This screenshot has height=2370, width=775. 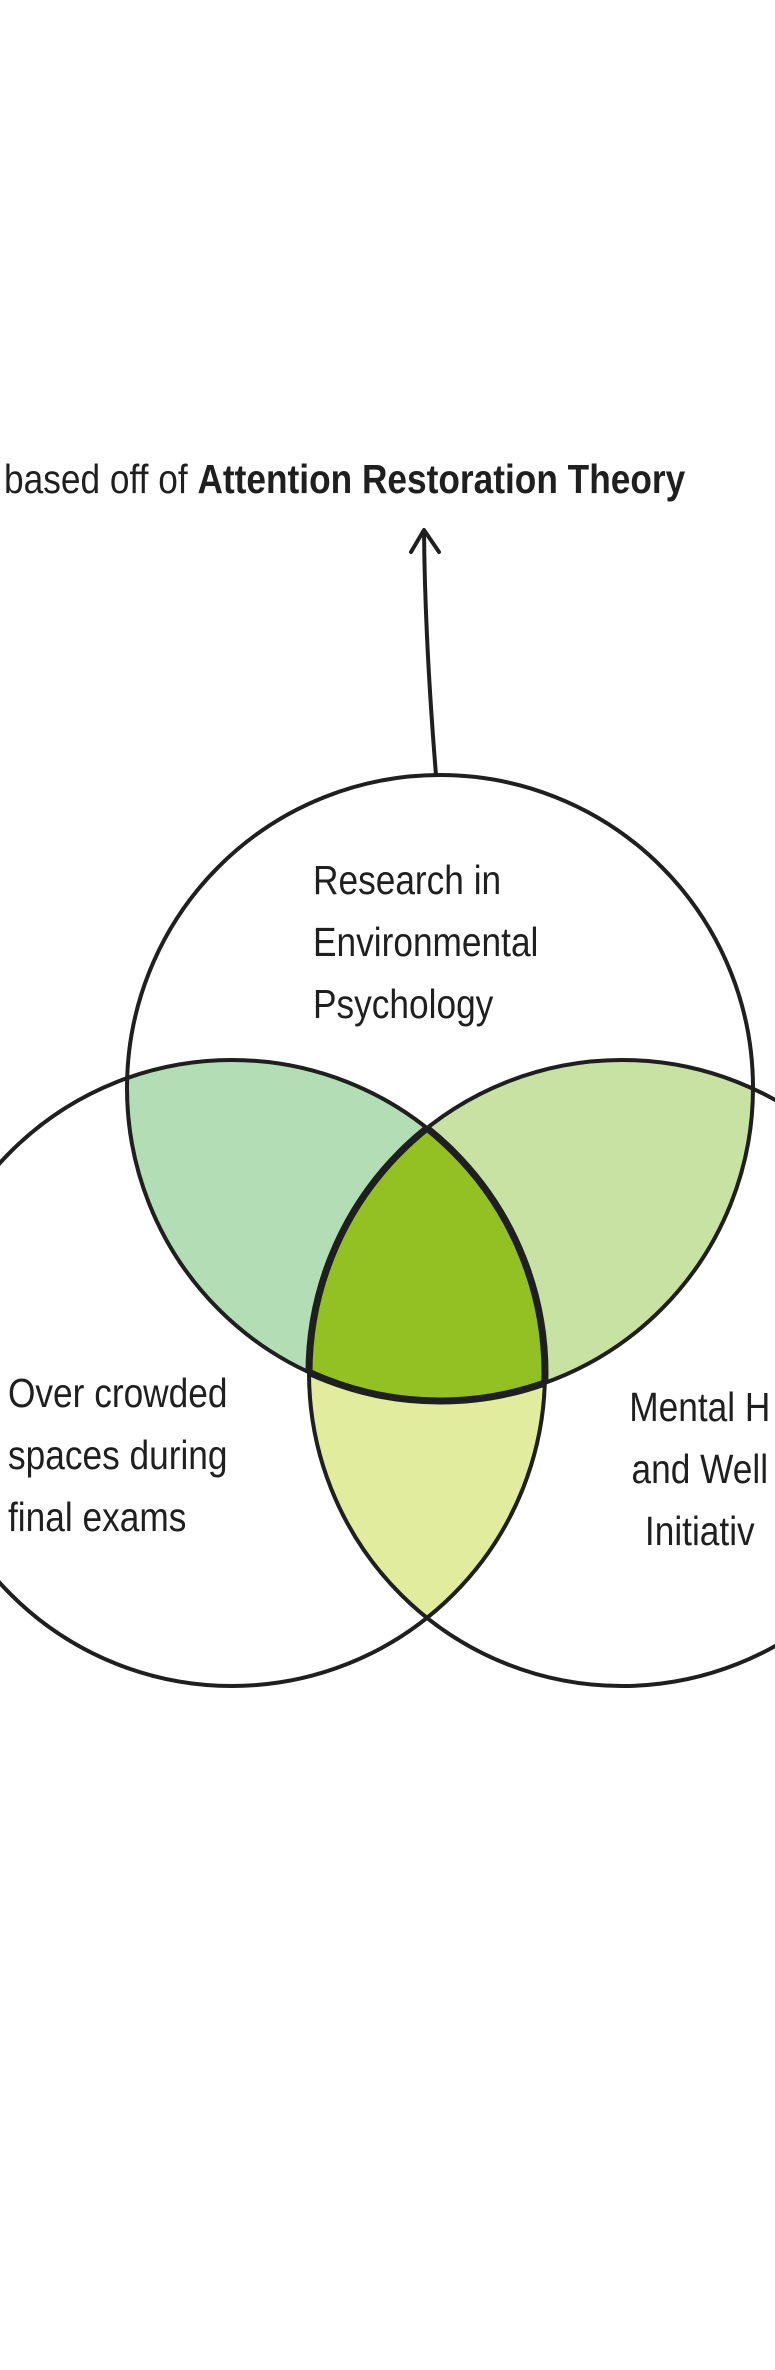 I want to click on circle-left-line: spaces during, so click(x=118, y=1455).